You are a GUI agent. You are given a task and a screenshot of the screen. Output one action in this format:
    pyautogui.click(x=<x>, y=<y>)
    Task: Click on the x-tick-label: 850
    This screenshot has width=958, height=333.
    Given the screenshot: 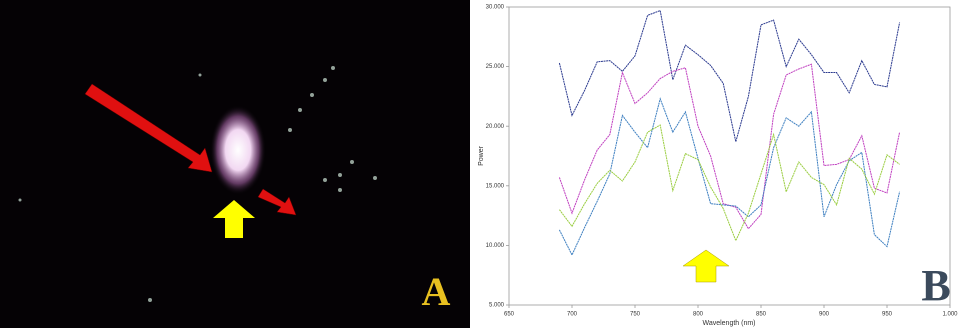 What is the action you would take?
    pyautogui.click(x=761, y=315)
    